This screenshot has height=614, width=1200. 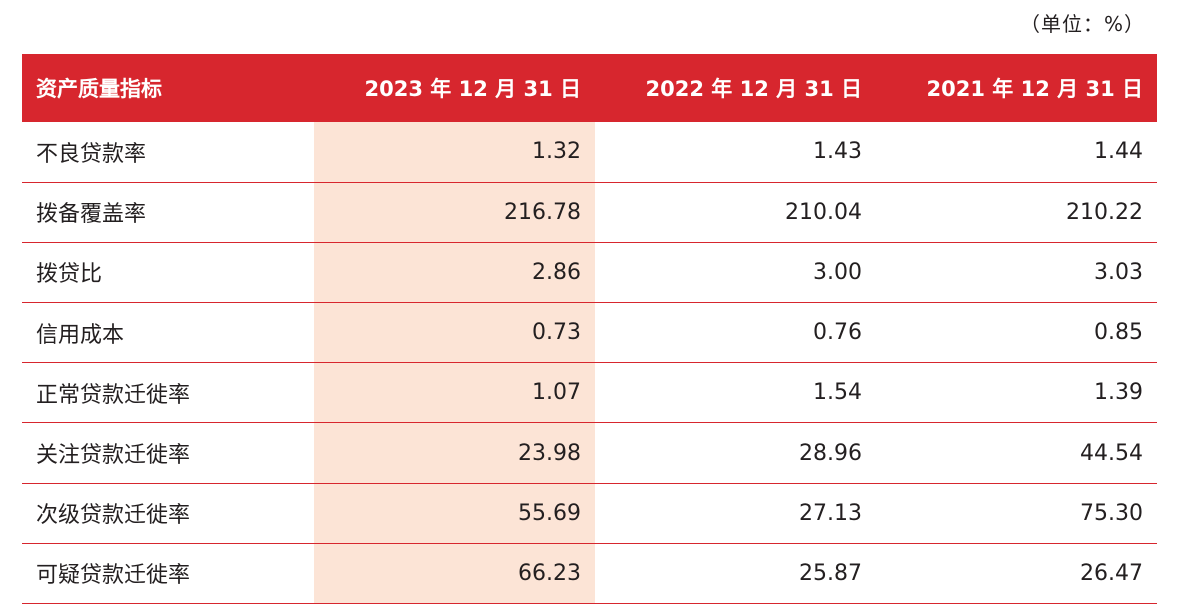 I want to click on table-row: 次级贷款迁徙率 55.69 27.13 75.30, so click(x=589, y=513).